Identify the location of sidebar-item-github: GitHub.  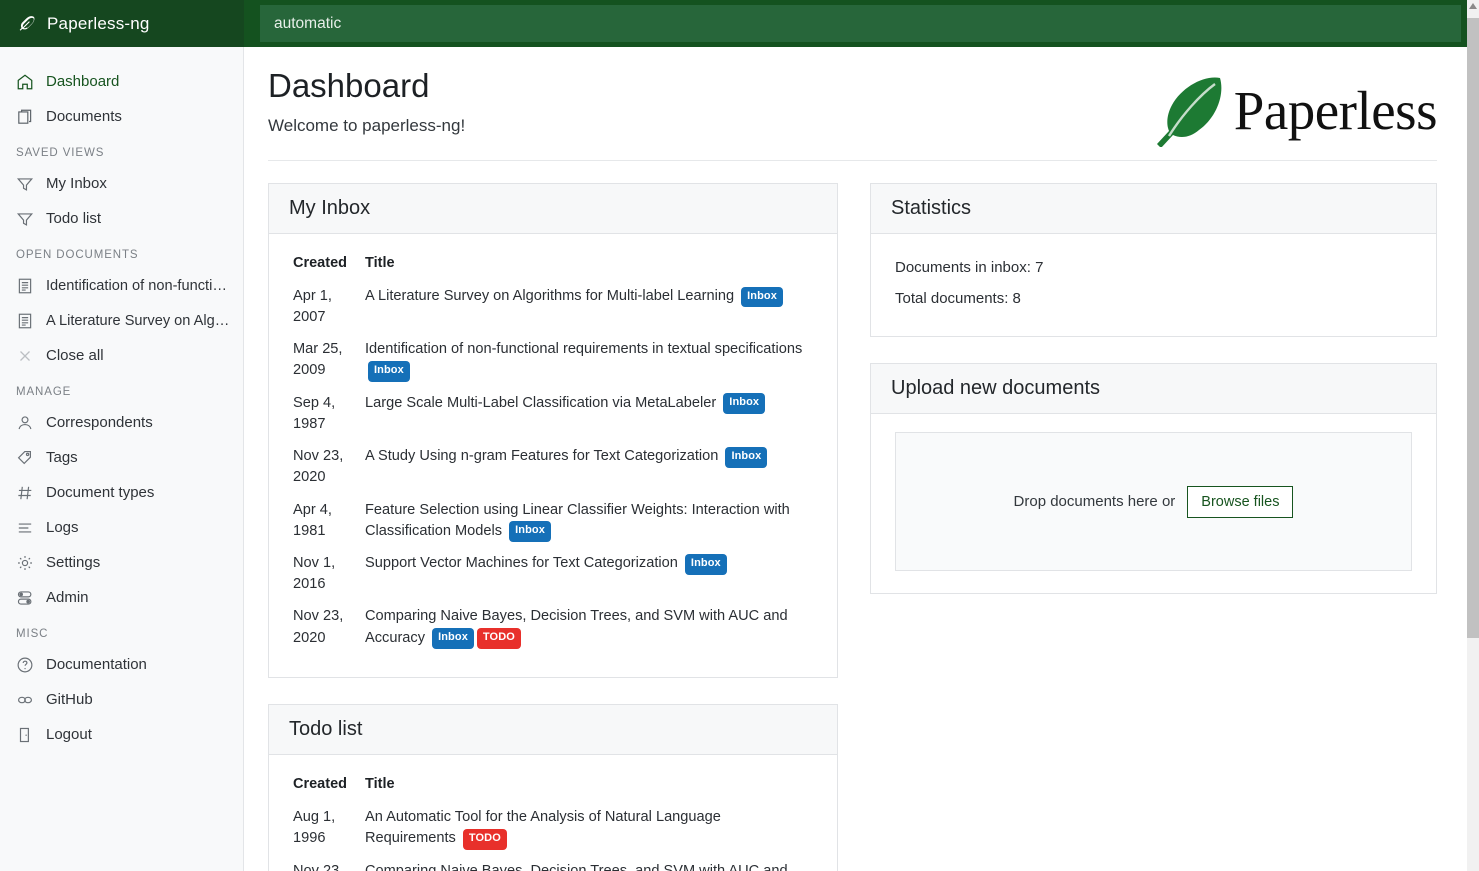
(121, 699).